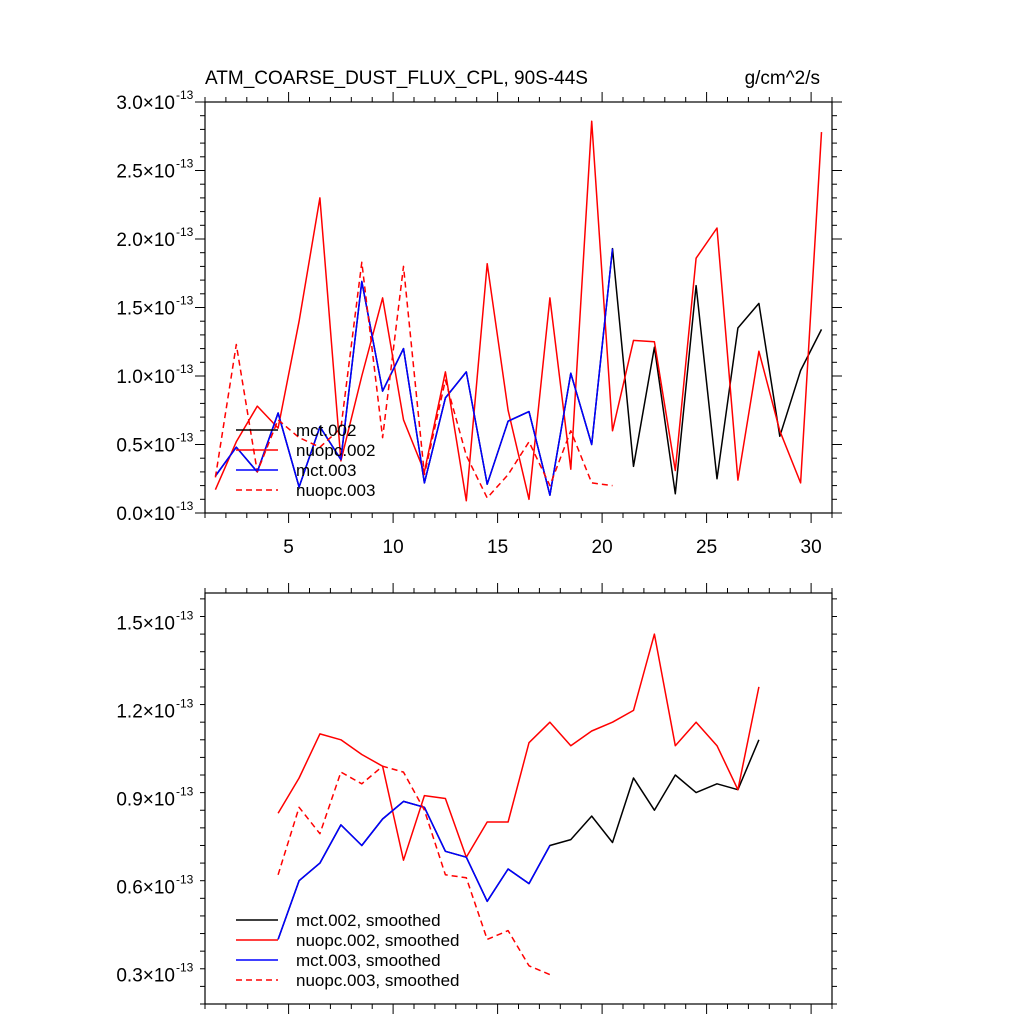  What do you see at coordinates (378, 940) in the screenshot?
I see `legend-label: nuopc.002, smoothed` at bounding box center [378, 940].